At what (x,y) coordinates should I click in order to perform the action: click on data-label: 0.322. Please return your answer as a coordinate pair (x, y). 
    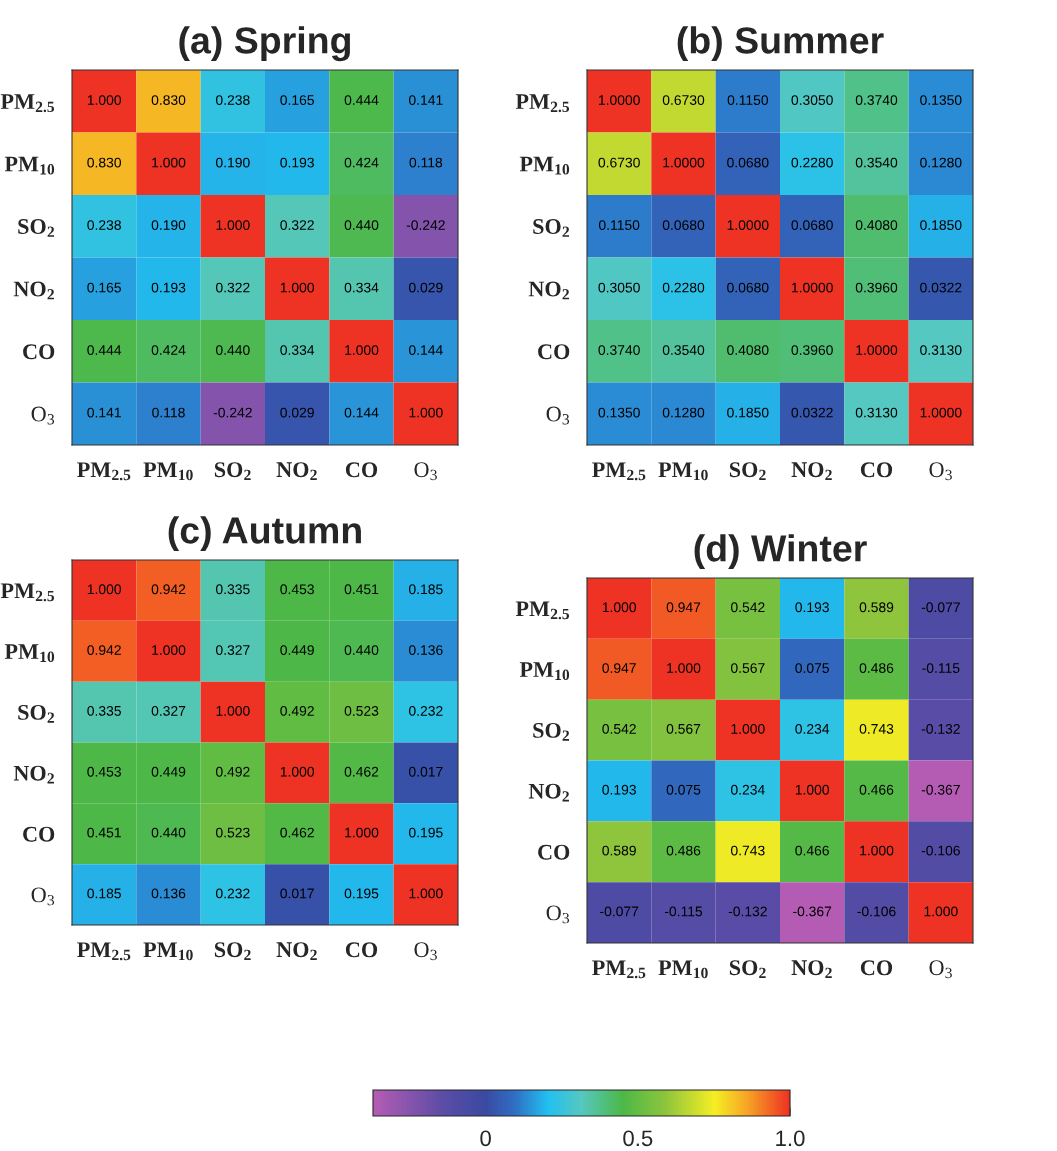
    Looking at the image, I should click on (297, 225).